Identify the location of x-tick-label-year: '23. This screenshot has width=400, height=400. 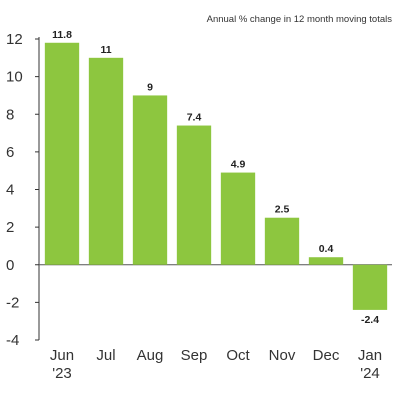
(62, 373).